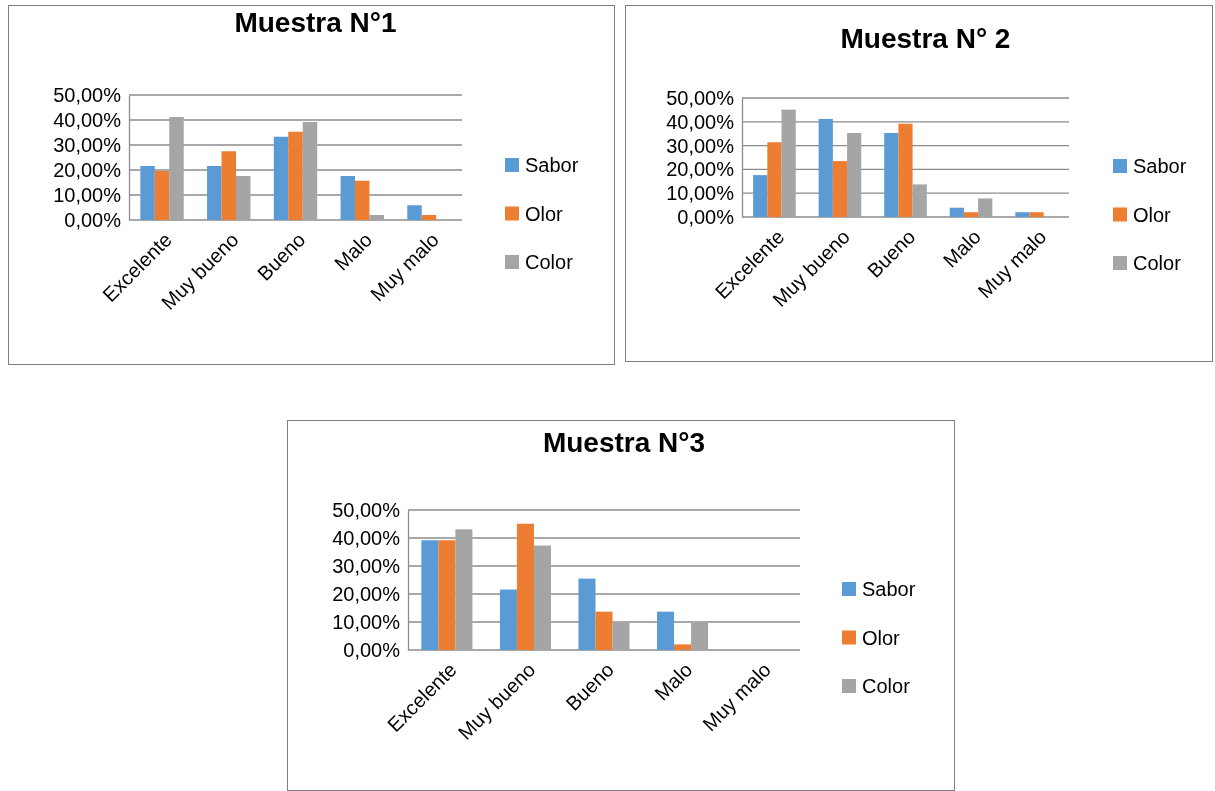 This screenshot has height=791, width=1215. I want to click on chart-title: Muestra N°1, so click(315, 22).